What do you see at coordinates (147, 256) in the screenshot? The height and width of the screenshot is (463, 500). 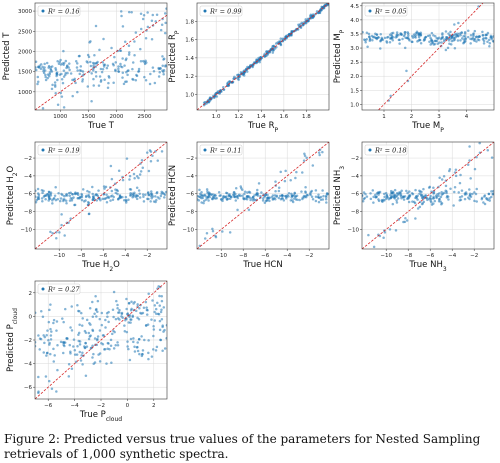 I see `x-tick-label: −2` at bounding box center [147, 256].